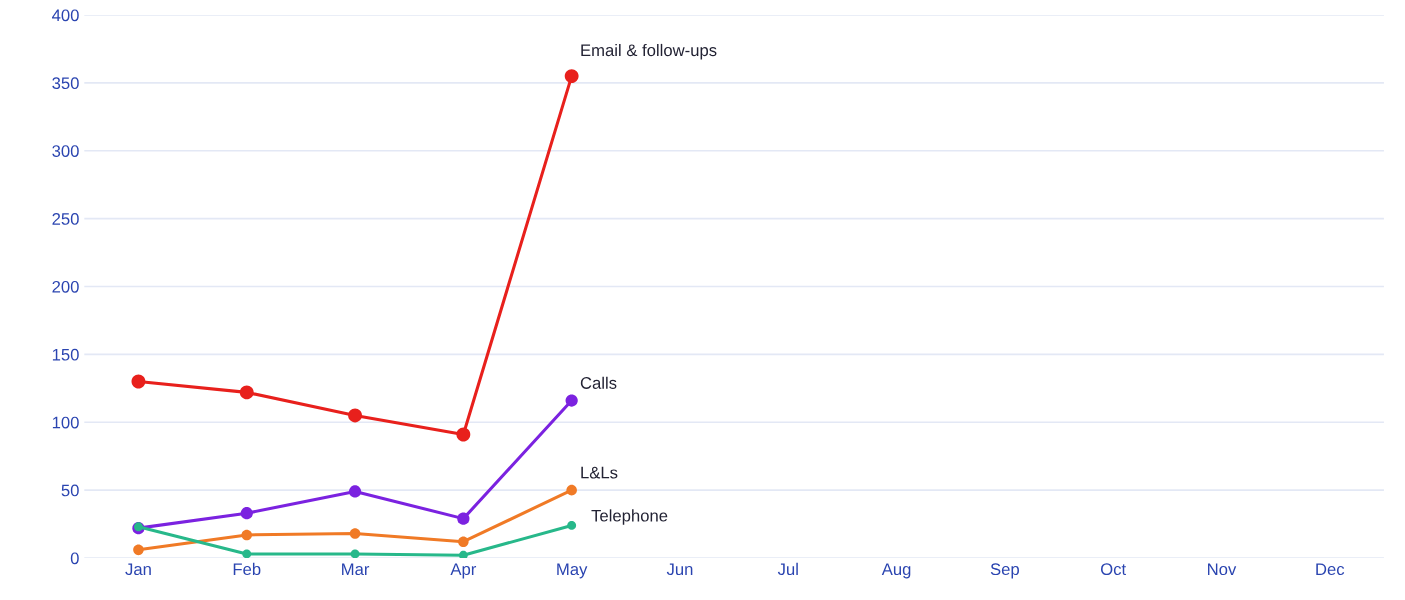 The image size is (1405, 600). What do you see at coordinates (65, 286) in the screenshot?
I see `y-tick-label: 200` at bounding box center [65, 286].